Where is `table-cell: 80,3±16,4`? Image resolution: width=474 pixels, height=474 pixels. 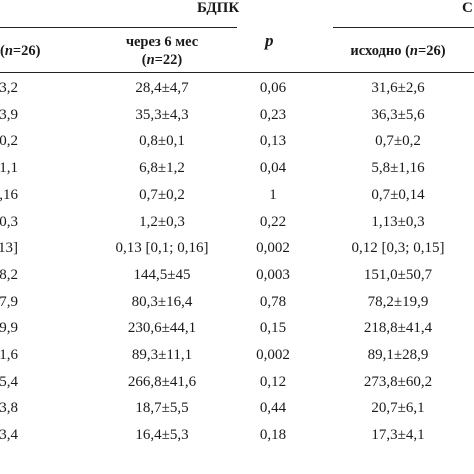
table-cell: 80,3±16,4 is located at coordinates (162, 301).